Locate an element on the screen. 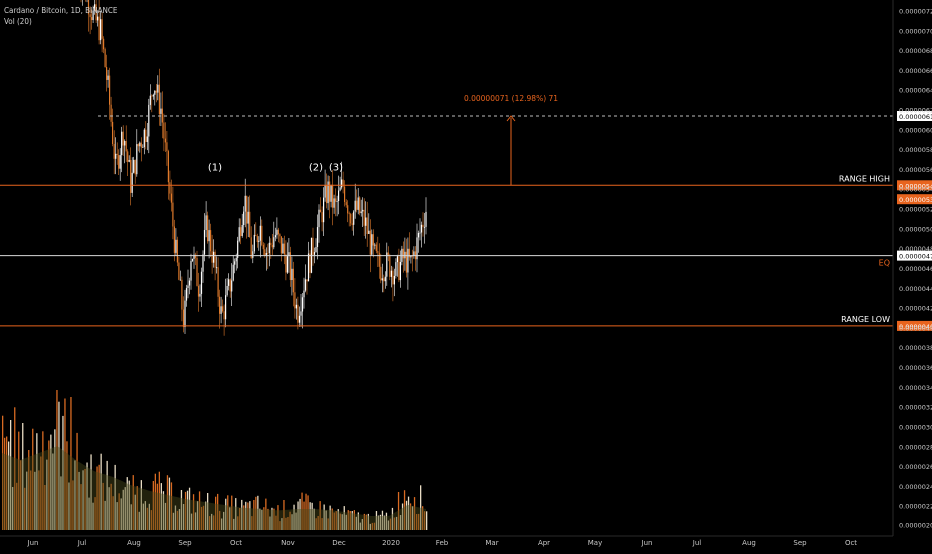 Image resolution: width=932 pixels, height=554 pixels. volume-layer is located at coordinates (215, 460).